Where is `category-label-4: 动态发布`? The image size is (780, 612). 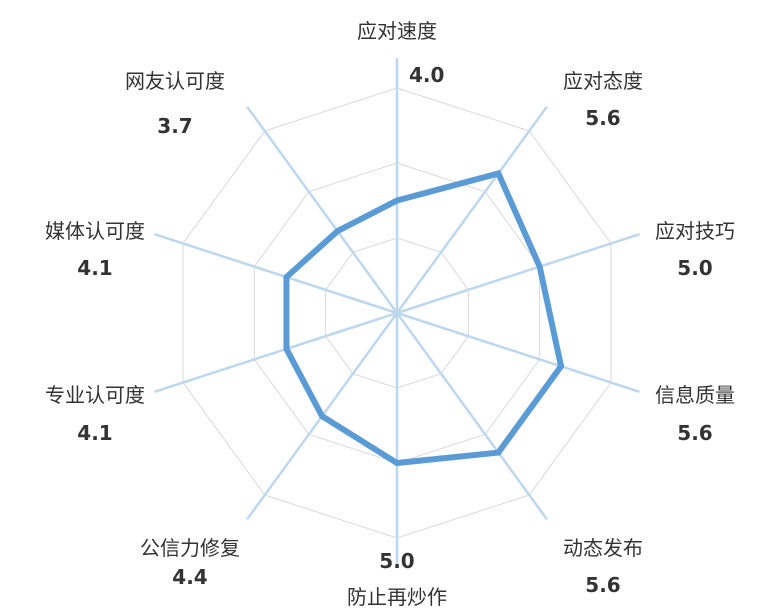 category-label-4: 动态发布 is located at coordinates (603, 548).